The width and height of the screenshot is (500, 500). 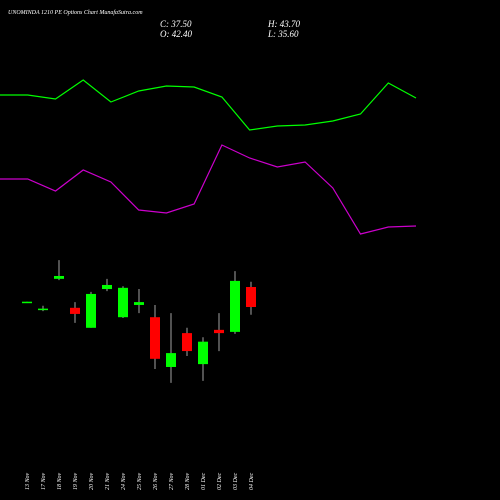 I want to click on x-tick-label: 21 Nov, so click(x=108, y=481).